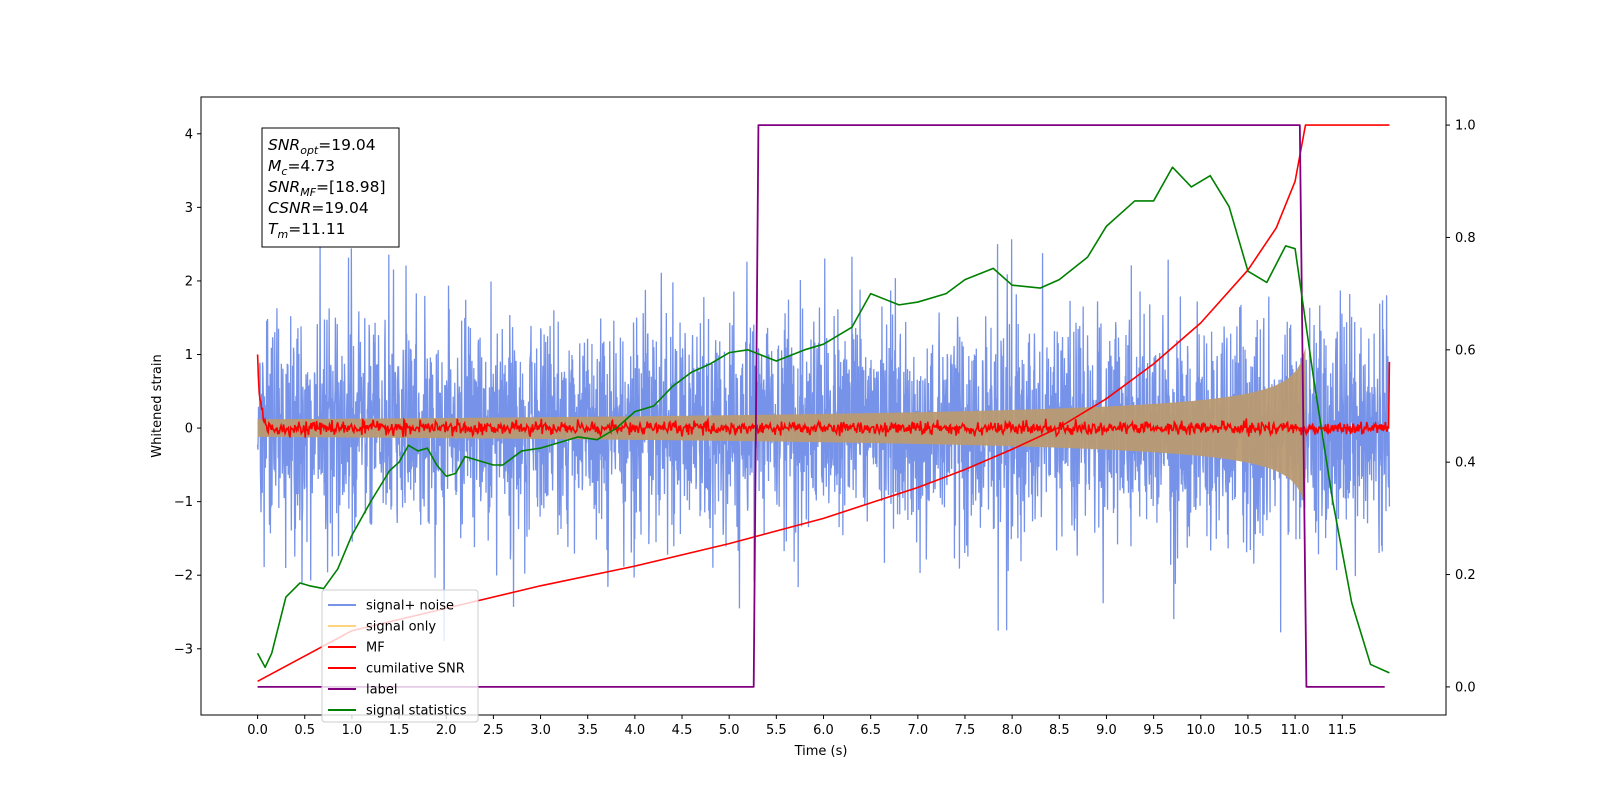  I want to click on y-left-tick-label: 1, so click(189, 355).